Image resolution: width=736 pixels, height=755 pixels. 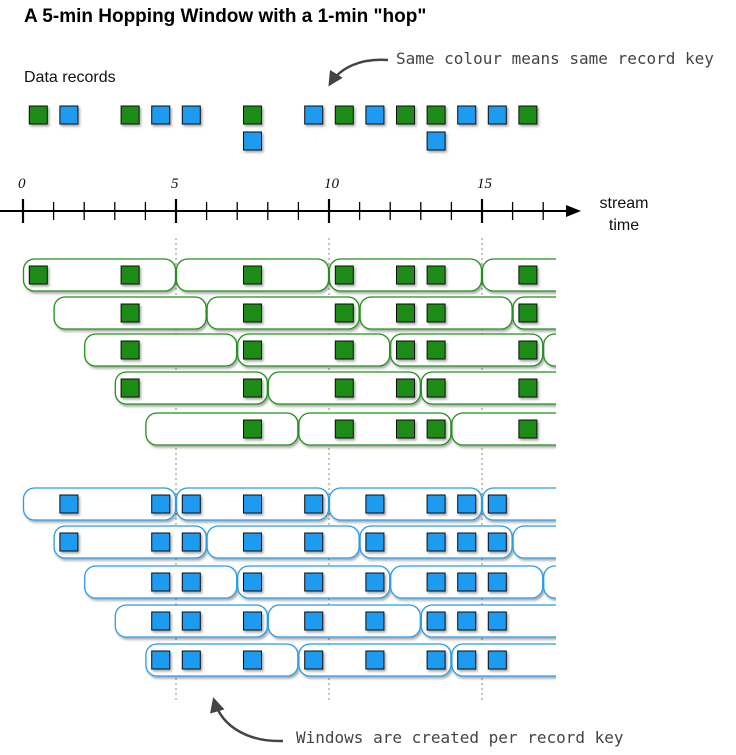 What do you see at coordinates (624, 203) in the screenshot?
I see `stream-time-label-line1: stream` at bounding box center [624, 203].